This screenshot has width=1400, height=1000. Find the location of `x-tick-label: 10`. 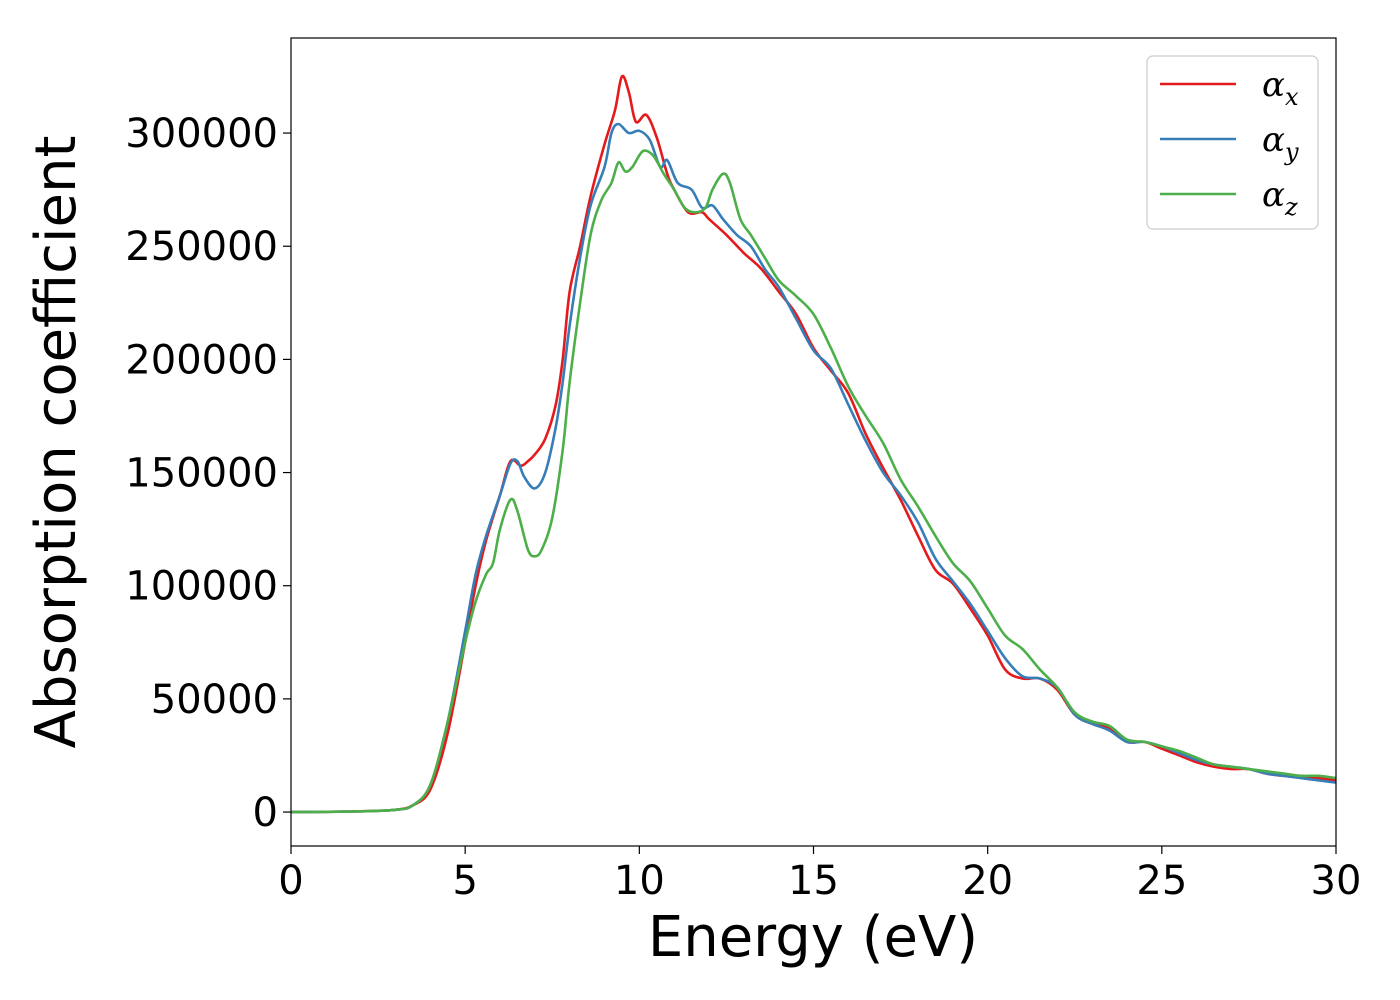

x-tick-label: 10 is located at coordinates (639, 881).